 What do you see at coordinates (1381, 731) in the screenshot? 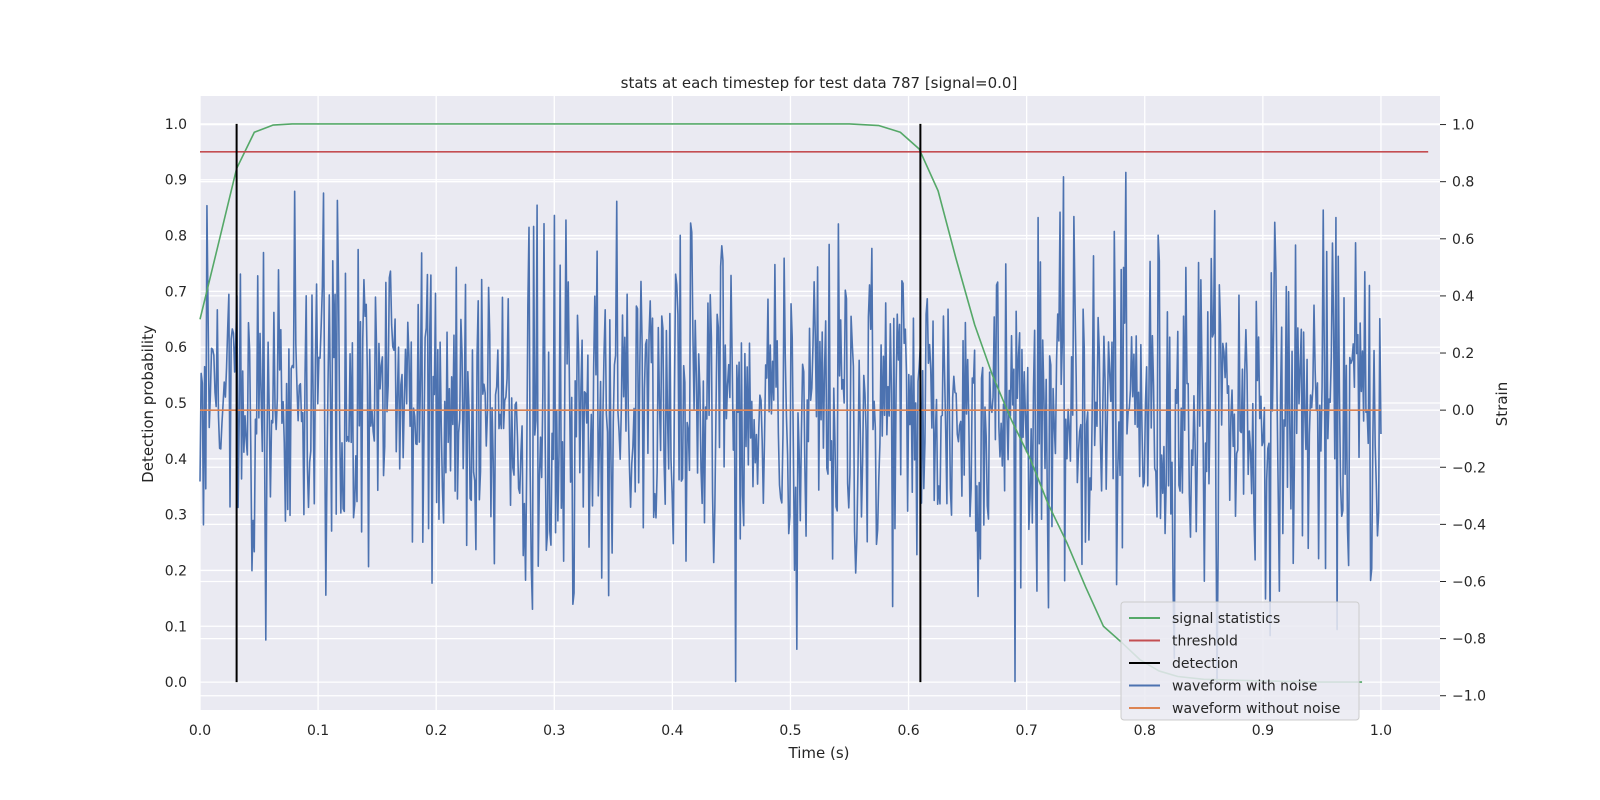
I see `x-tick-label: 1.0` at bounding box center [1381, 731].